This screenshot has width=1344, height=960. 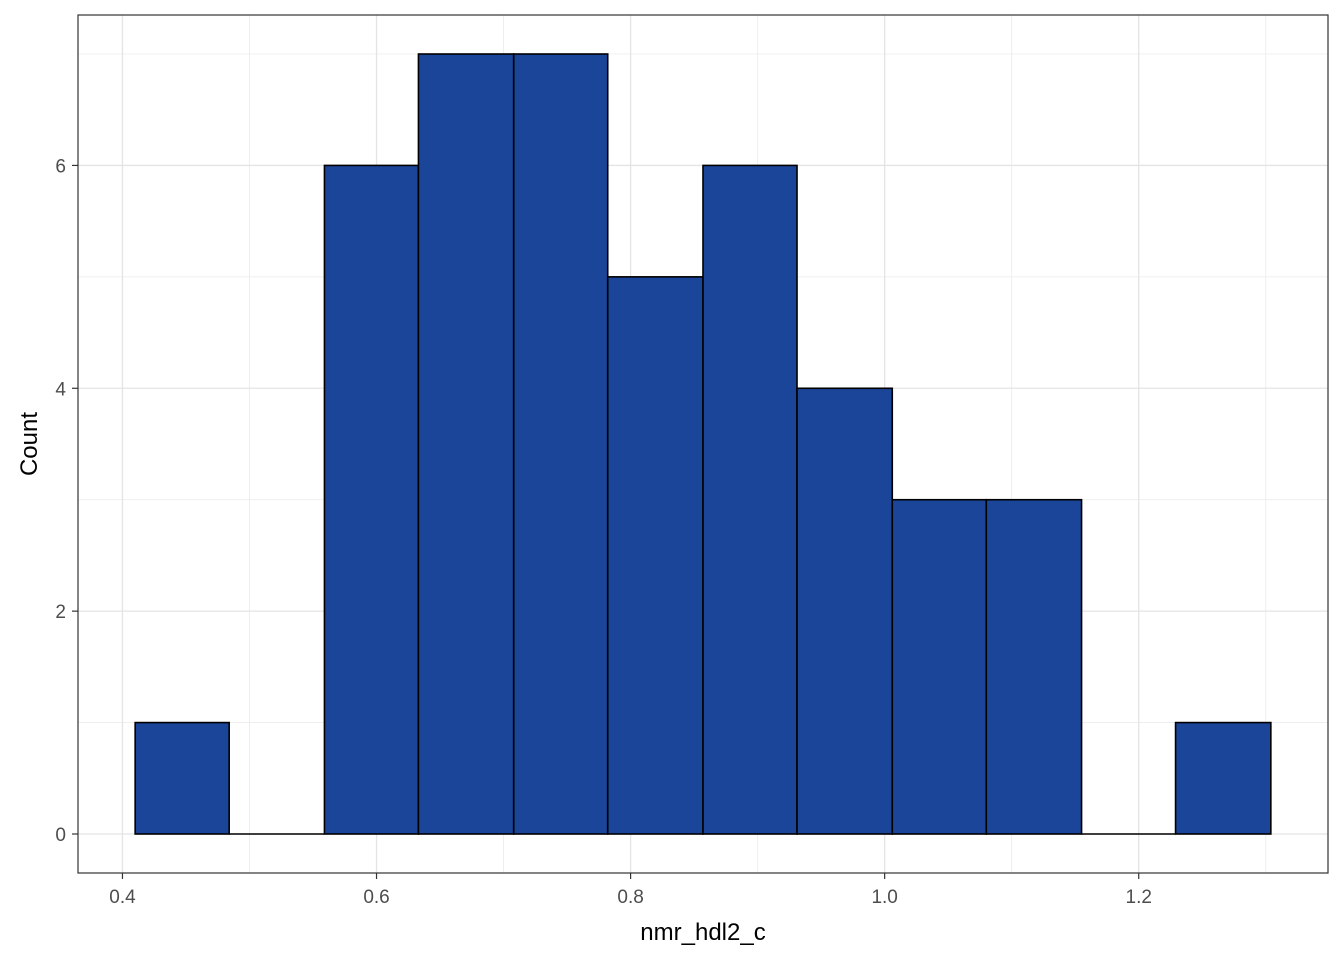 I want to click on x-tick-label: 0.6, so click(x=376, y=897).